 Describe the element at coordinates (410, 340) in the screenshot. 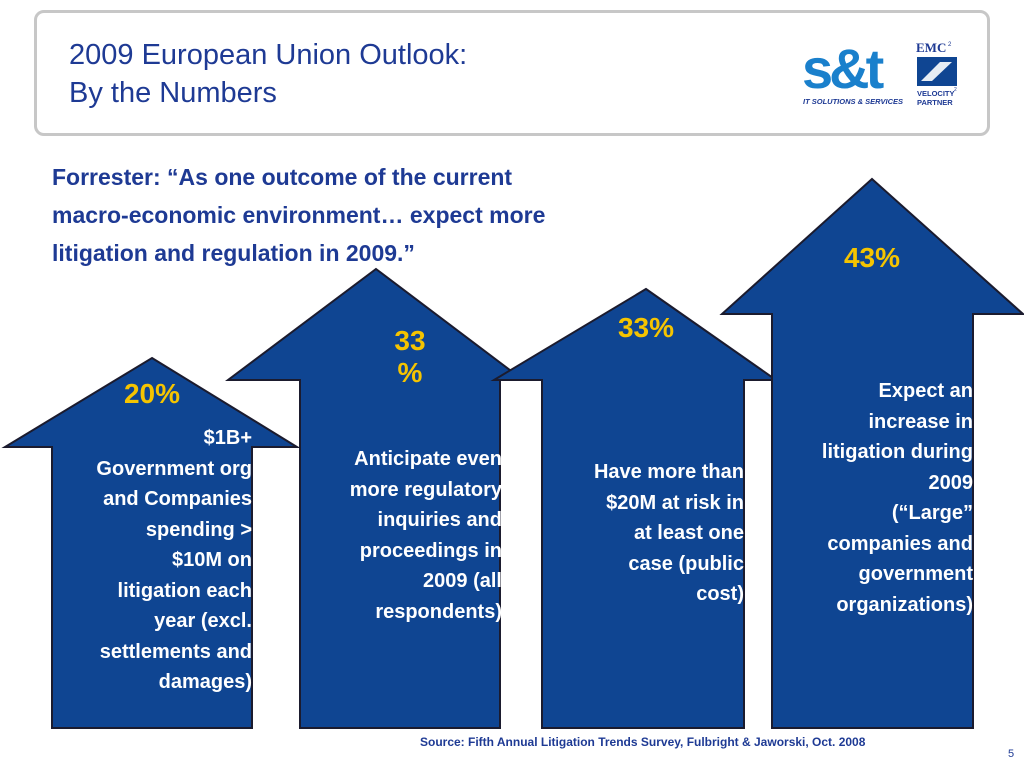

I see `arrow-2-percent-text: 33` at that location.